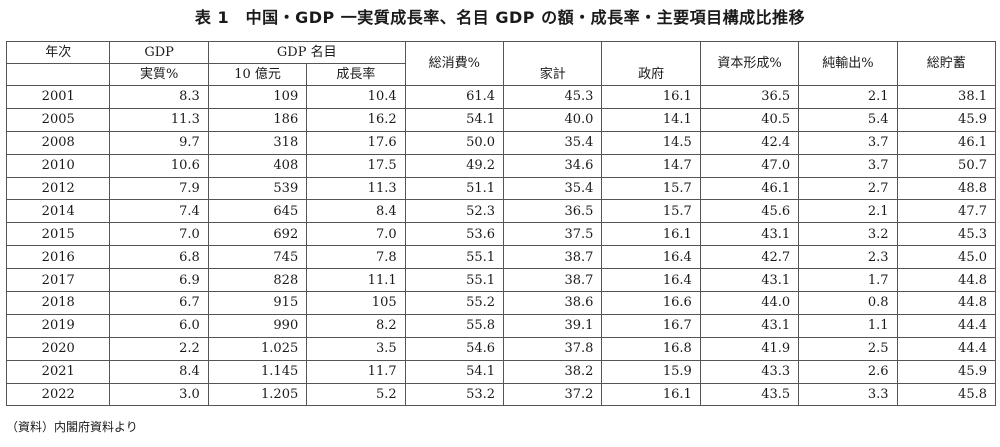 This screenshot has height=447, width=1000. Describe the element at coordinates (946, 325) in the screenshot. I see `value-cell: 44.4` at that location.